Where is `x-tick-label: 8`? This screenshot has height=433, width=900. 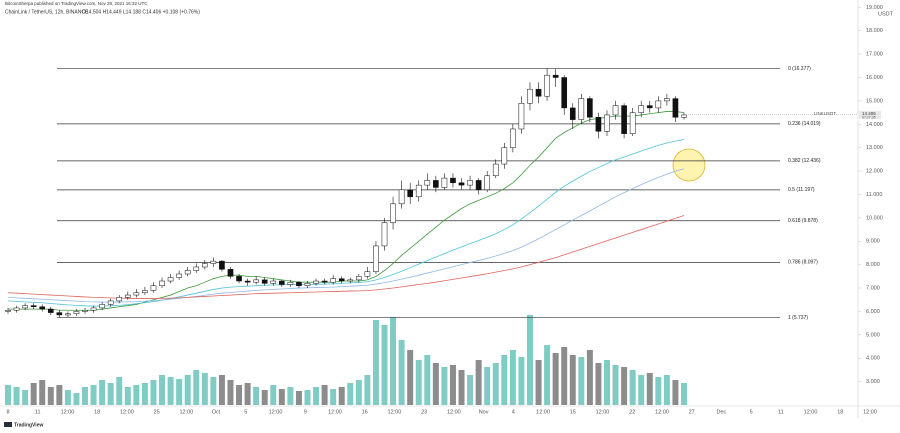
x-tick-label: 8 is located at coordinates (7, 412).